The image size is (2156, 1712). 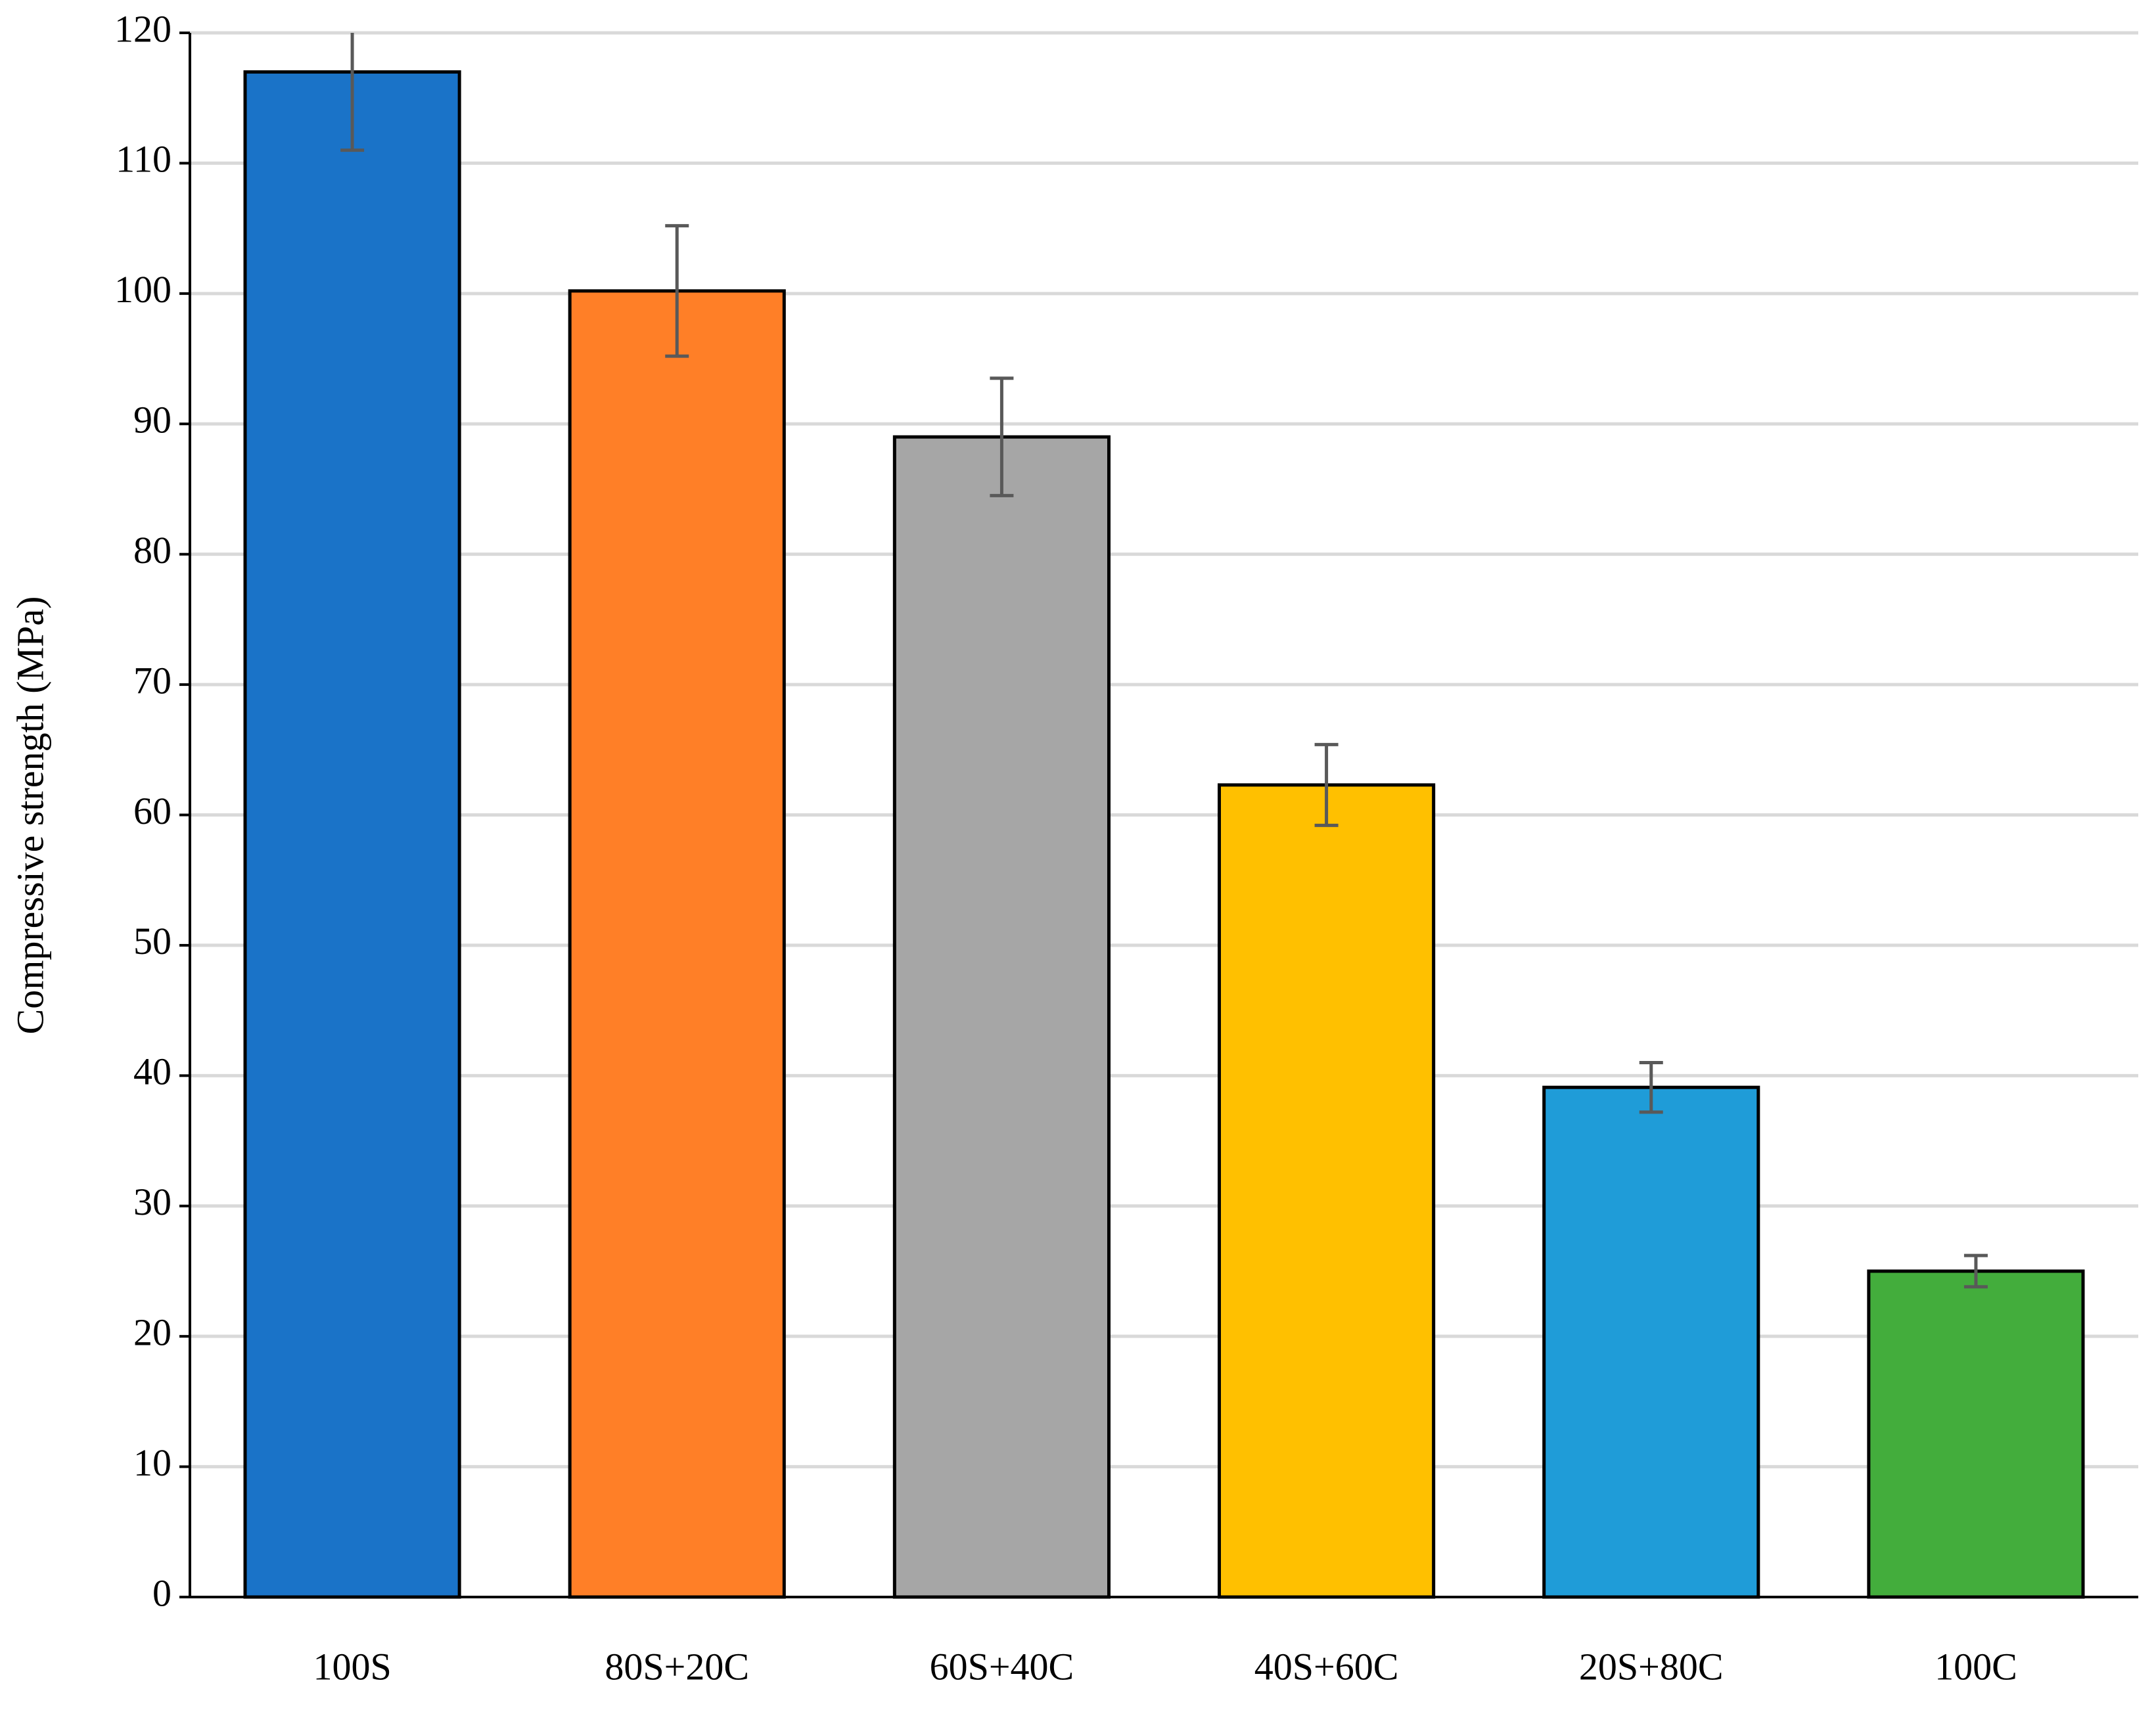 I want to click on x-tick-label: 20S+80C, so click(x=1651, y=1666).